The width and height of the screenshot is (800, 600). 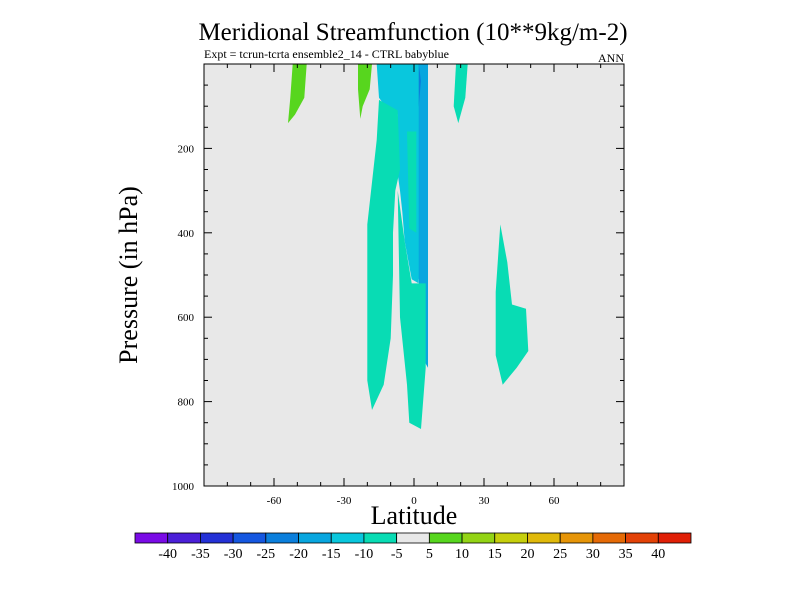 I want to click on colorbar: -40 -35 -30 -25 -20 -15 -10 -5 5 10 15 20 25 30 35 40, so click(x=413, y=547).